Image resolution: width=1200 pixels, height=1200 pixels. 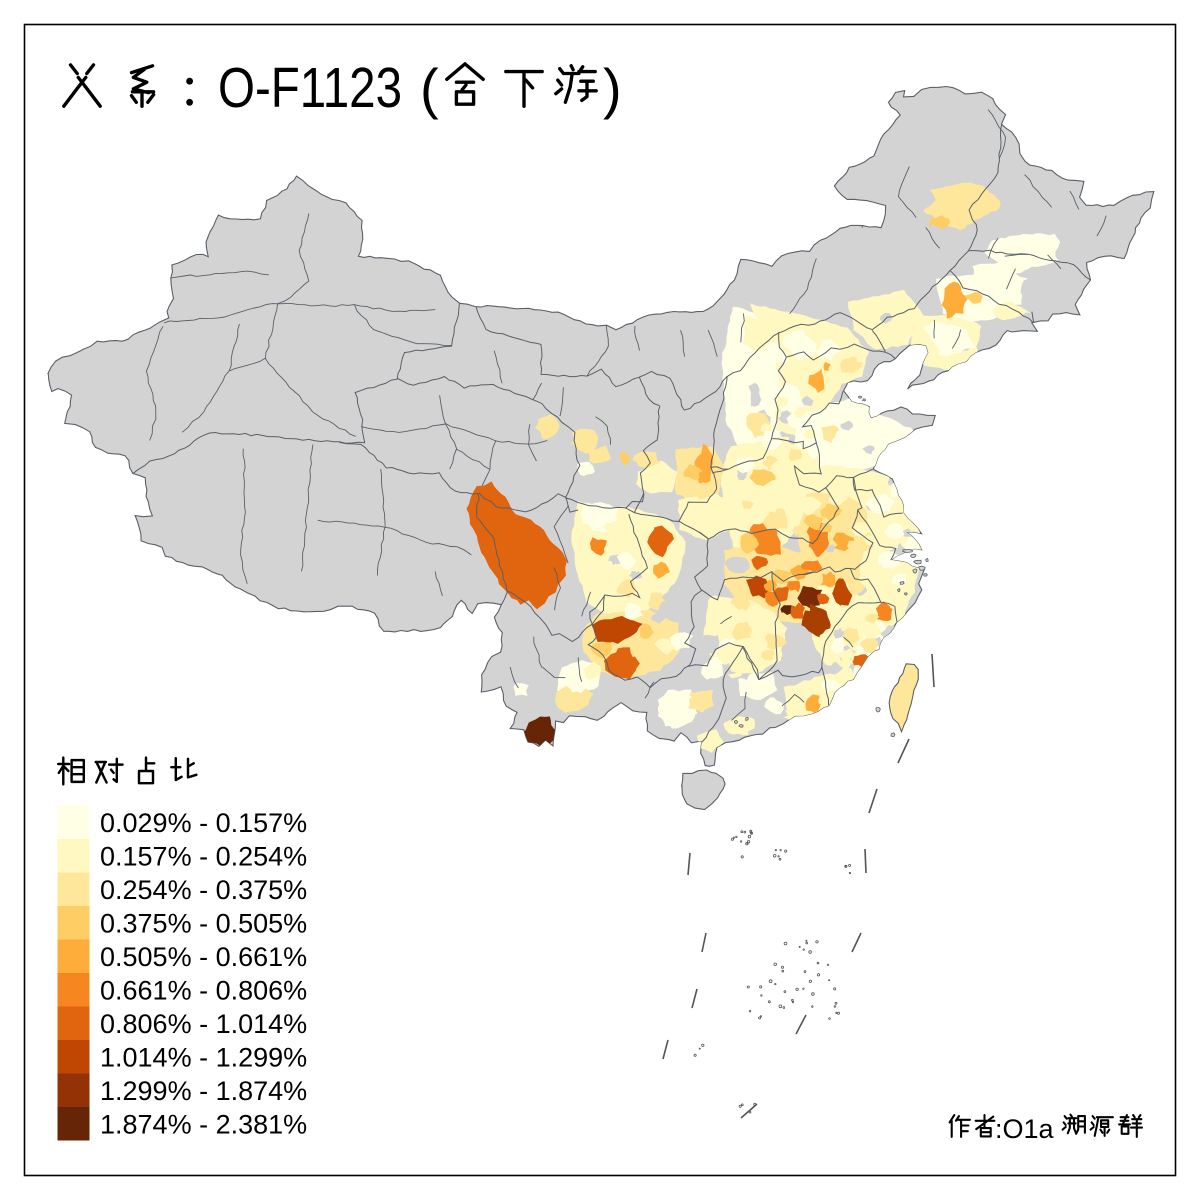 I want to click on svg-text: O-F1123, so click(x=310, y=88).